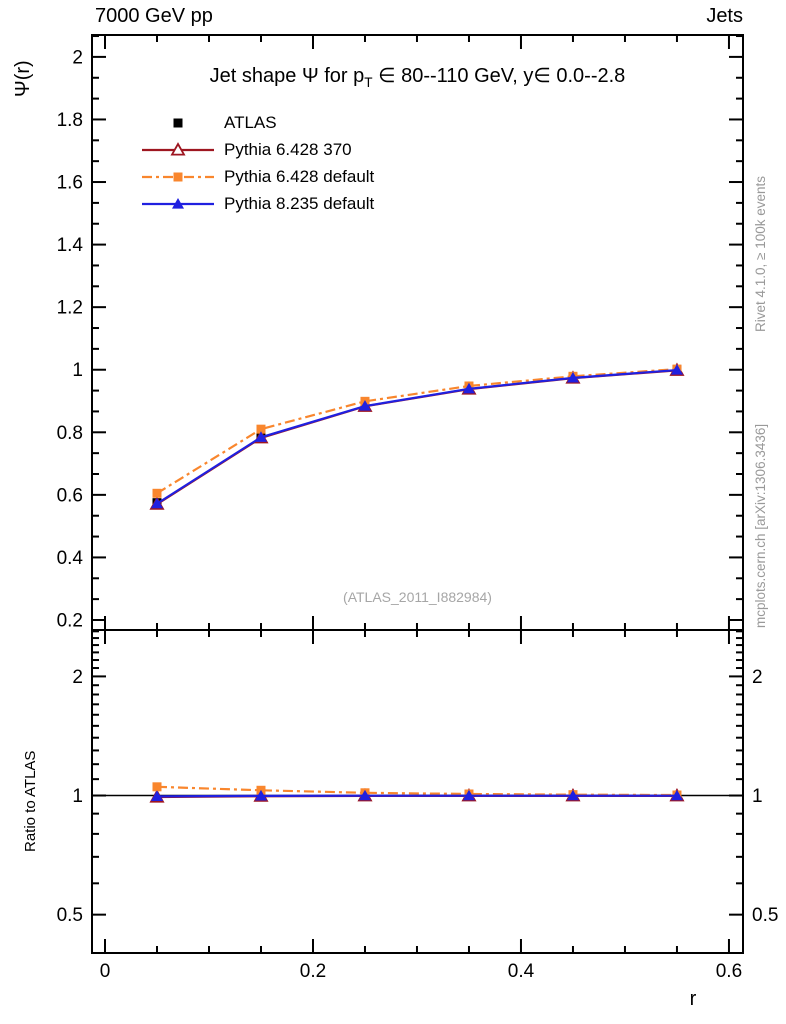 This screenshot has height=1024, width=786. I want to click on rivet-version-label: Rivet 4.1.0, ≥ 100k events, so click(760, 254).